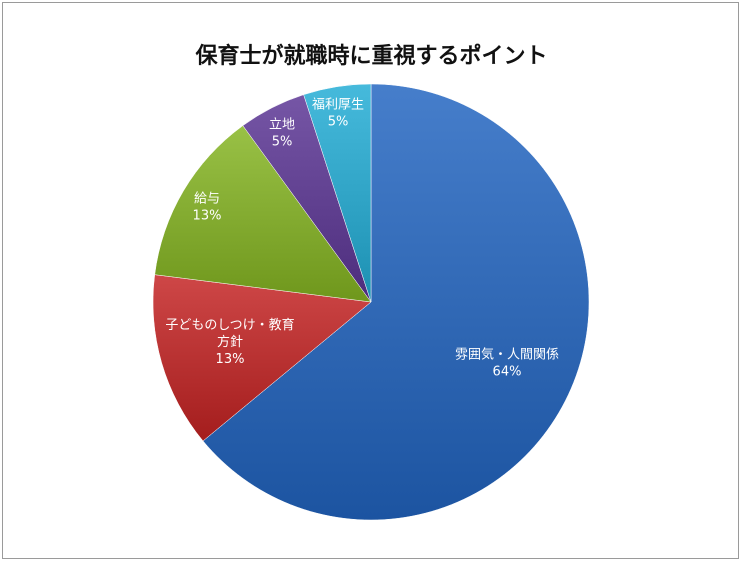 The image size is (743, 563). I want to click on slice-childcare-policy, so click(262, 358).